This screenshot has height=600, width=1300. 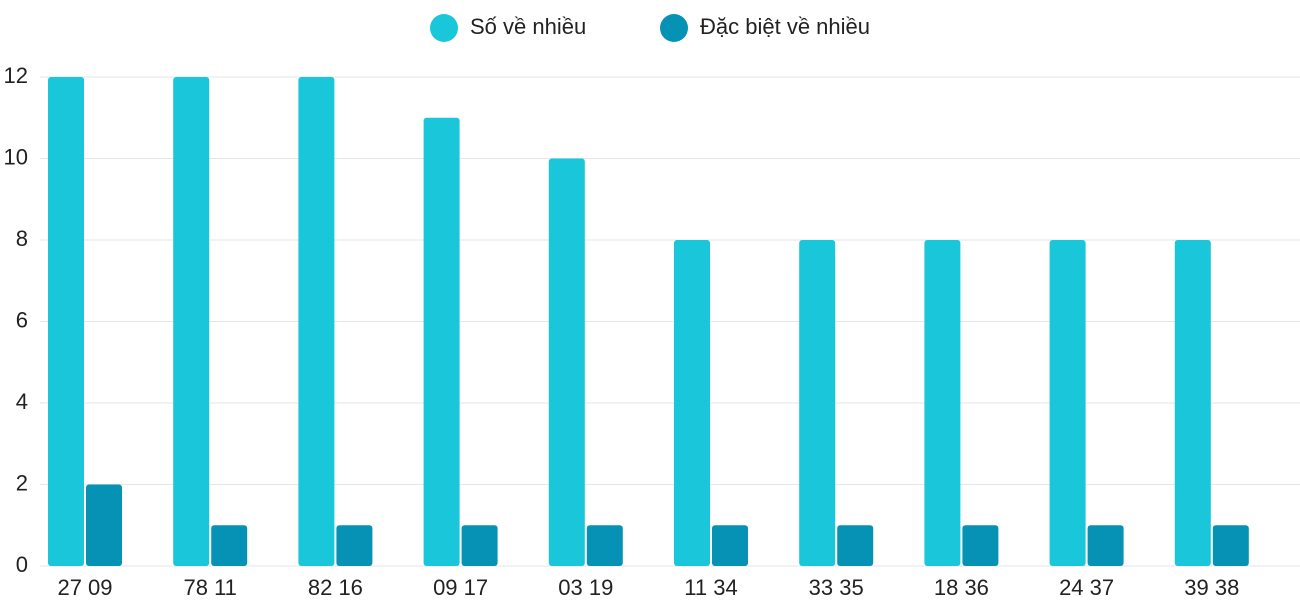 I want to click on x-tick-label: 27 09, so click(x=84, y=587).